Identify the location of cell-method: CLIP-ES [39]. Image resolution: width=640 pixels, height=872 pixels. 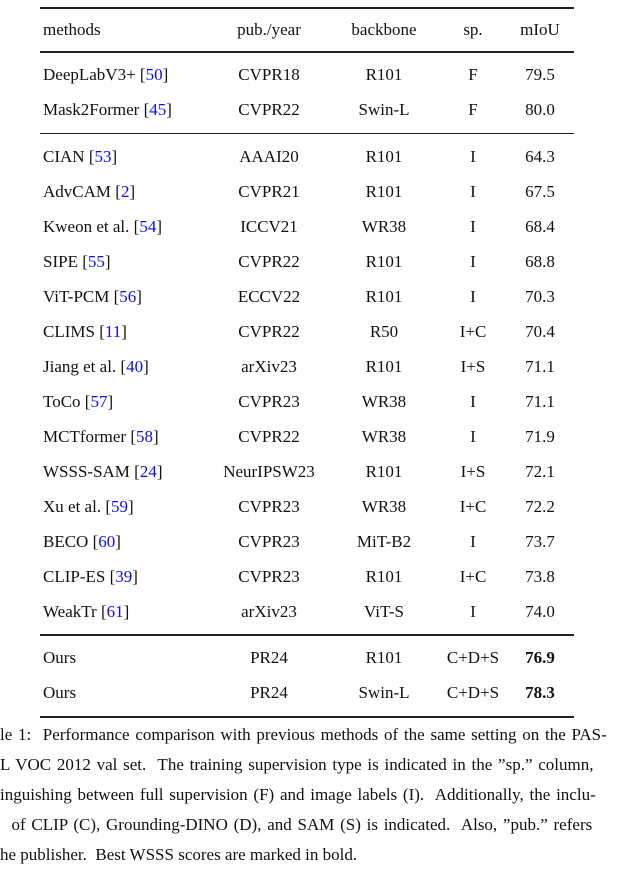
(125, 577).